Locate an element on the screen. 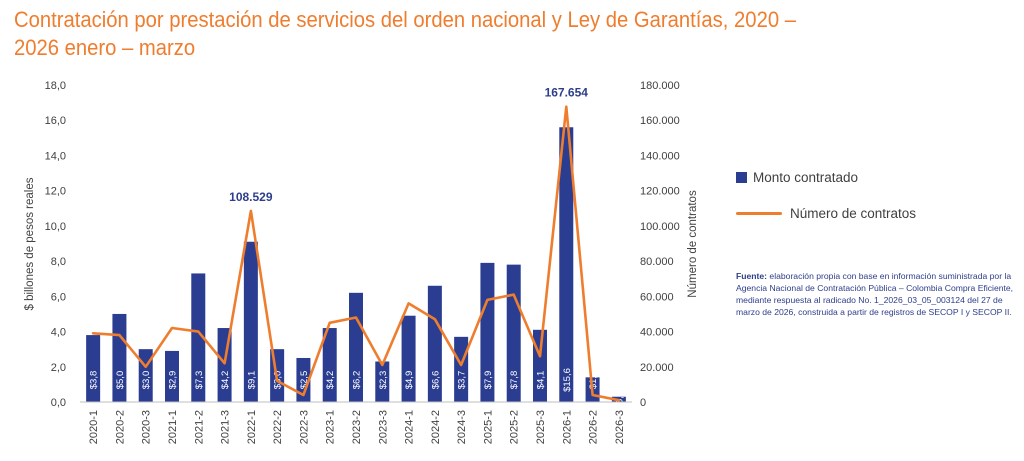  legend-bar-swatch is located at coordinates (741, 177).